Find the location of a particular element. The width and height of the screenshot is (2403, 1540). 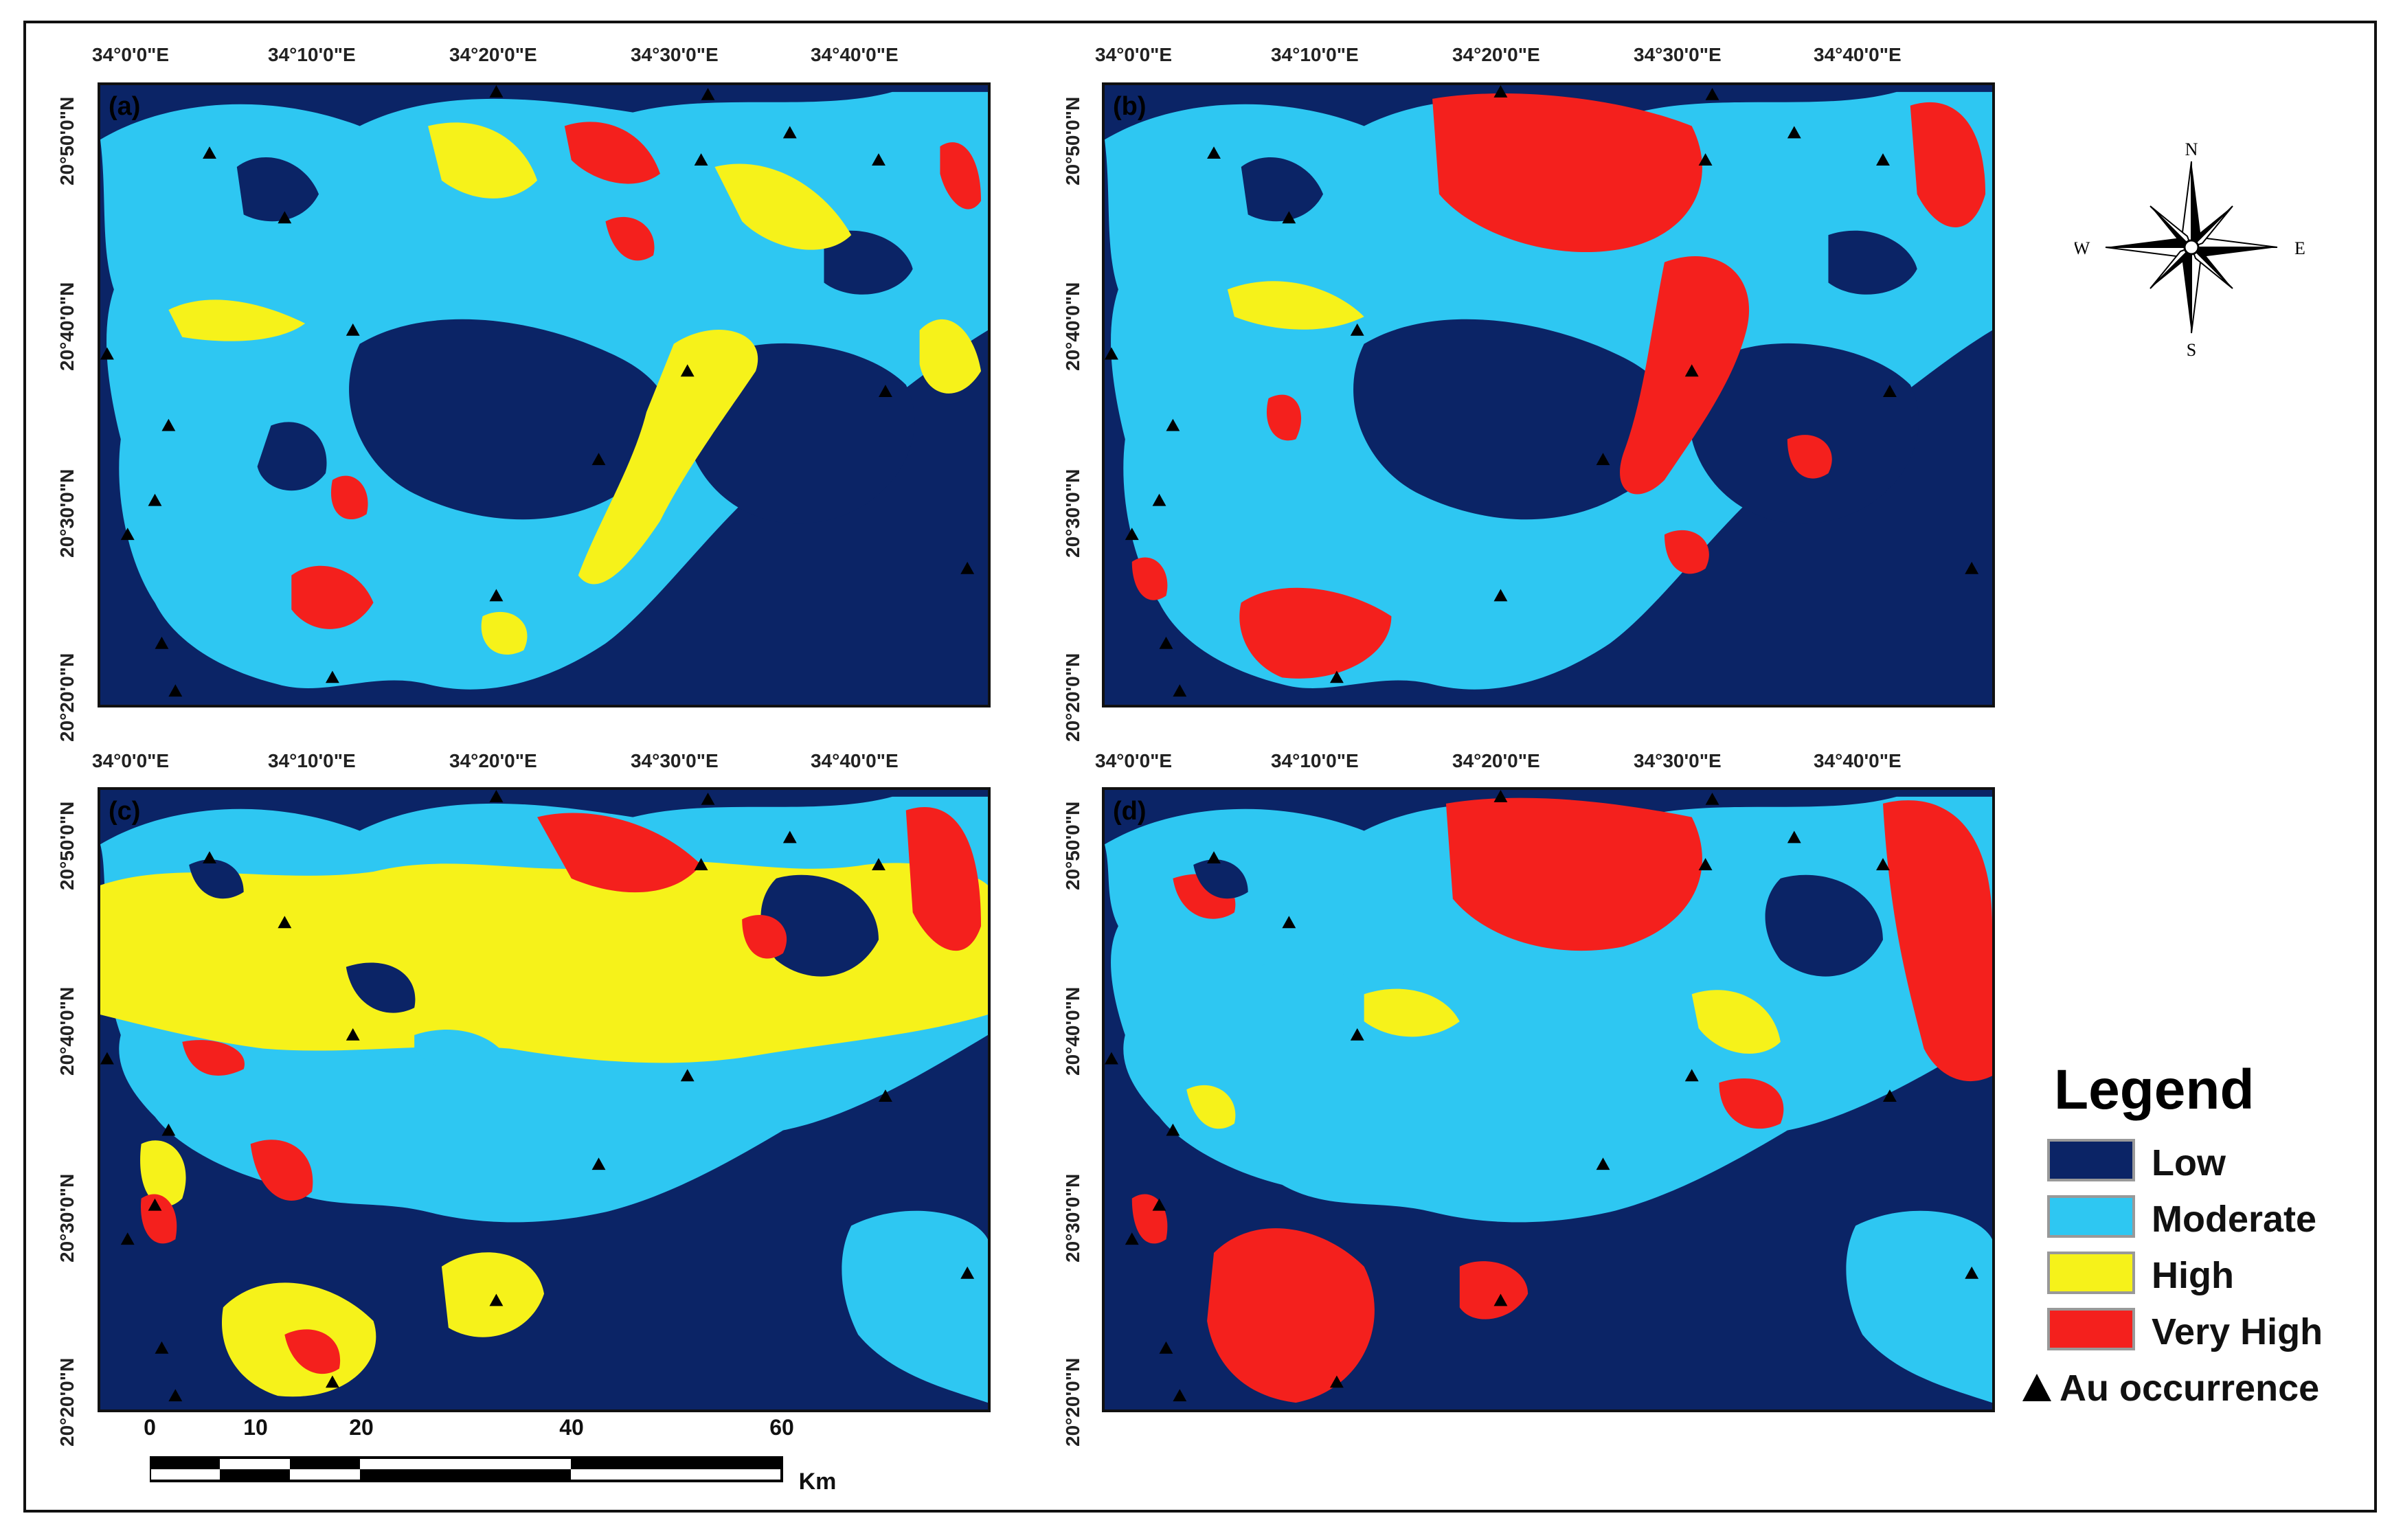

map-b-canvas is located at coordinates (1548, 391).